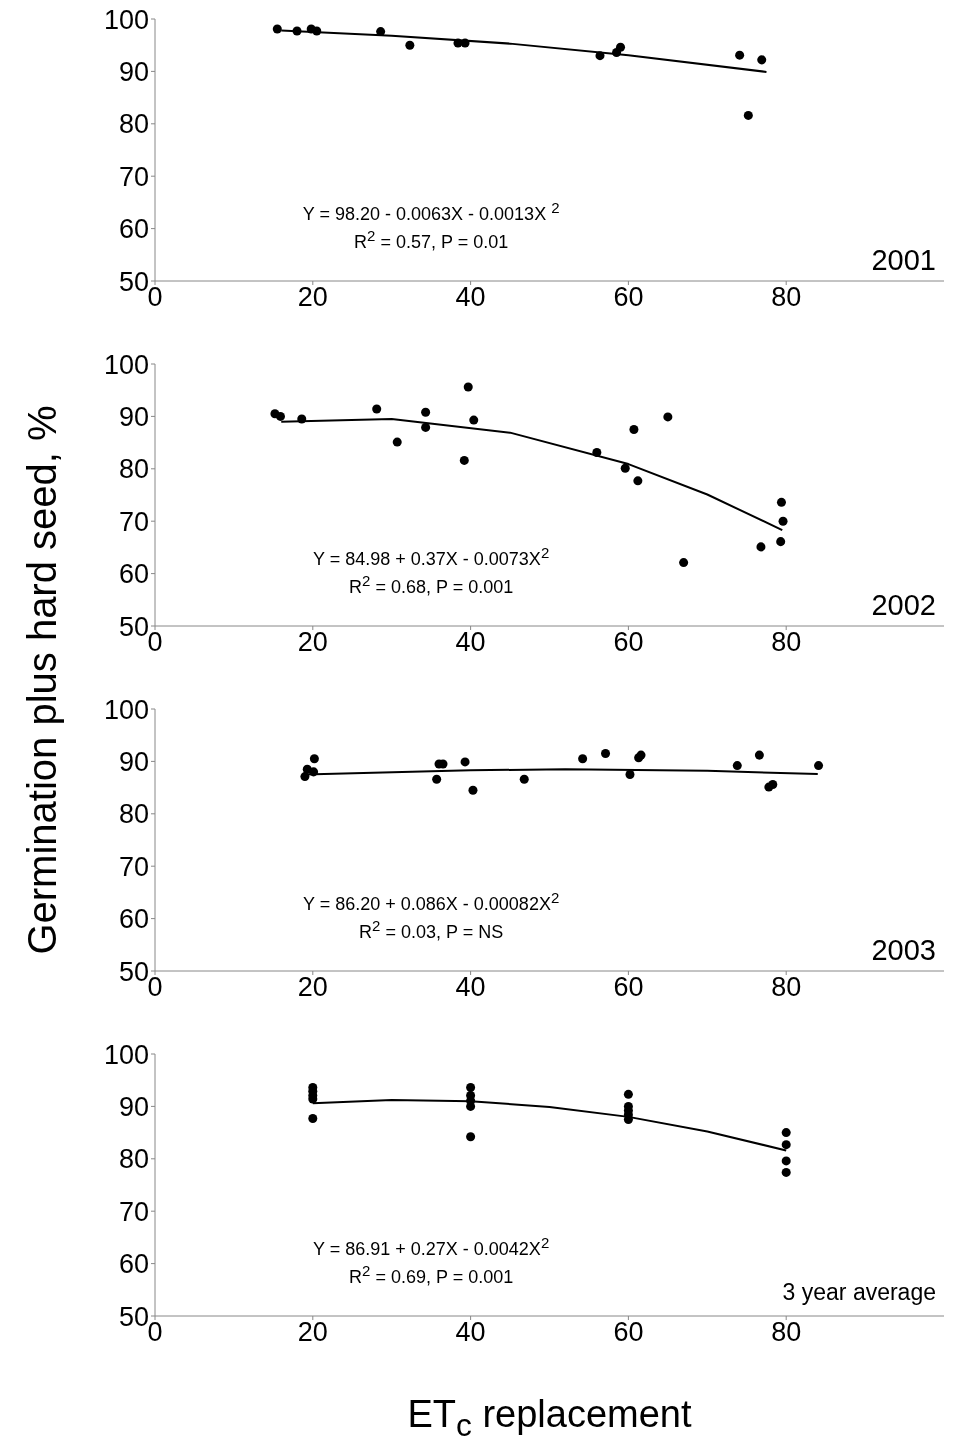 The height and width of the screenshot is (1443, 954). Describe the element at coordinates (431, 930) in the screenshot. I see `annotation: R$^{2}$ = 0.03, P = NS` at that location.